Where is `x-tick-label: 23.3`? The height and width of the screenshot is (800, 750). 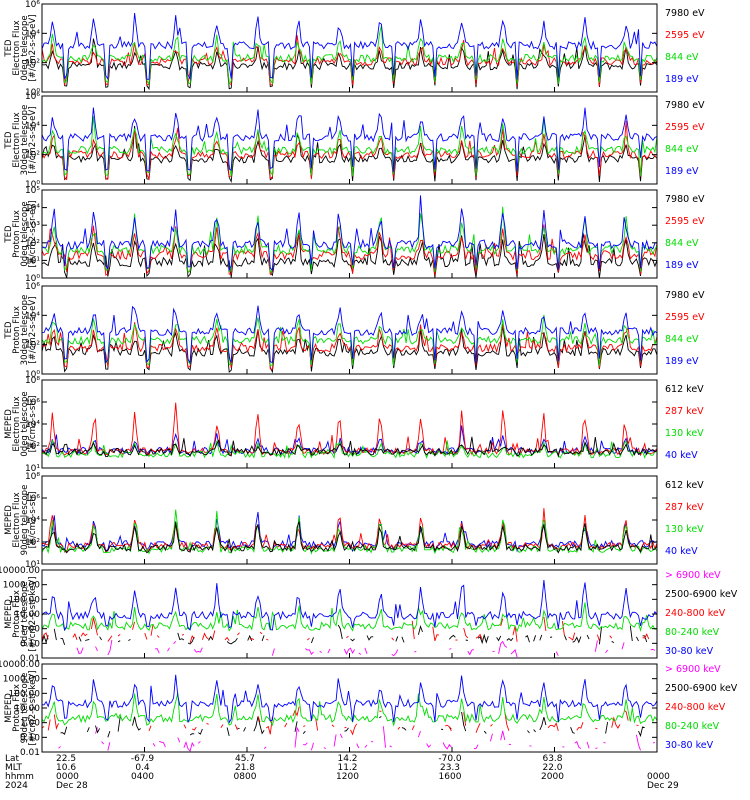
x-tick-label: 23.3 is located at coordinates (450, 768).